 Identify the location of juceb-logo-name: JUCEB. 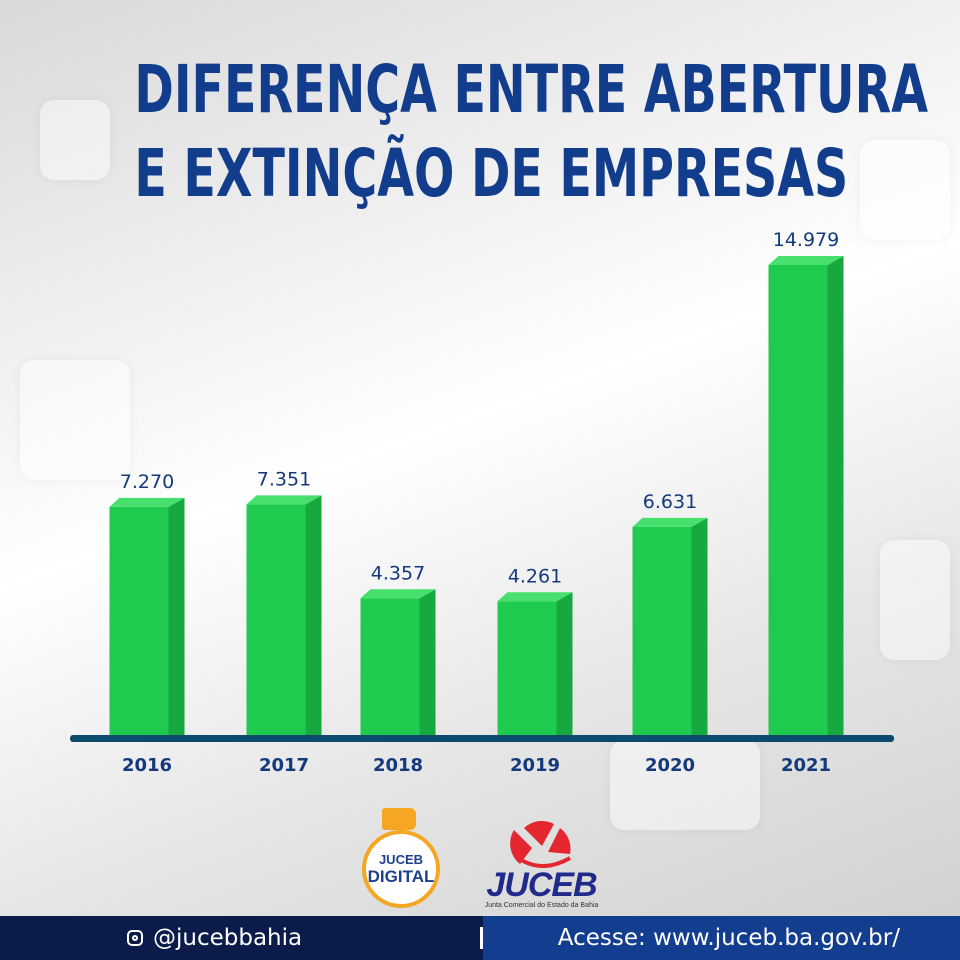
(541, 885).